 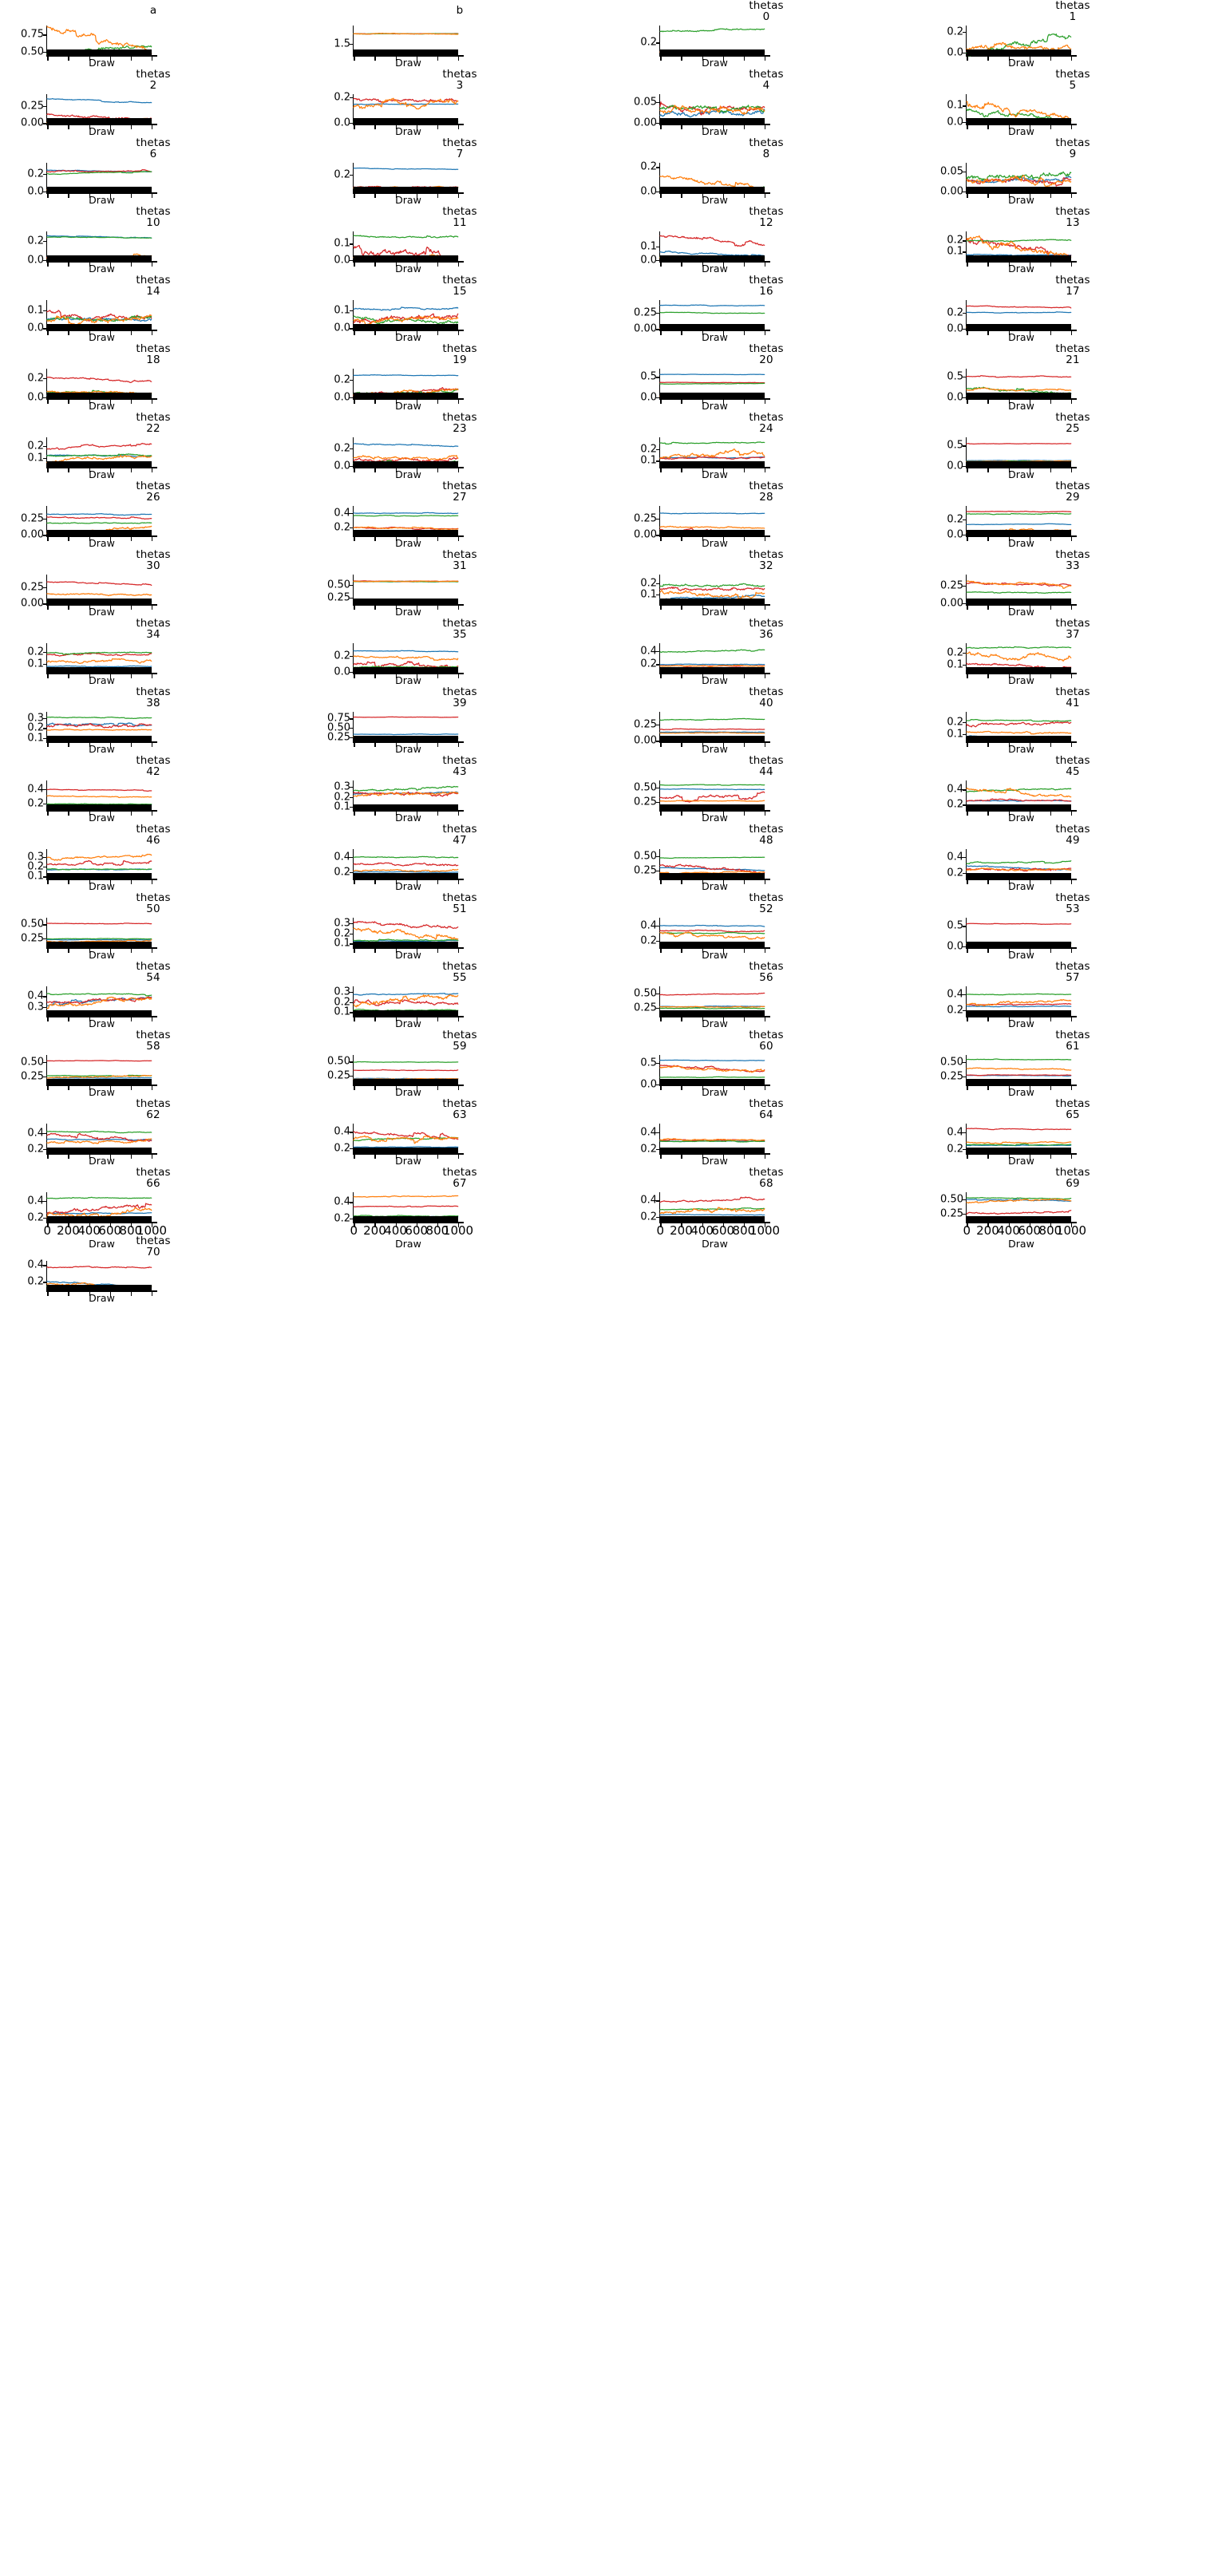 What do you see at coordinates (153, 972) in the screenshot?
I see `panel-title: thetas 54` at bounding box center [153, 972].